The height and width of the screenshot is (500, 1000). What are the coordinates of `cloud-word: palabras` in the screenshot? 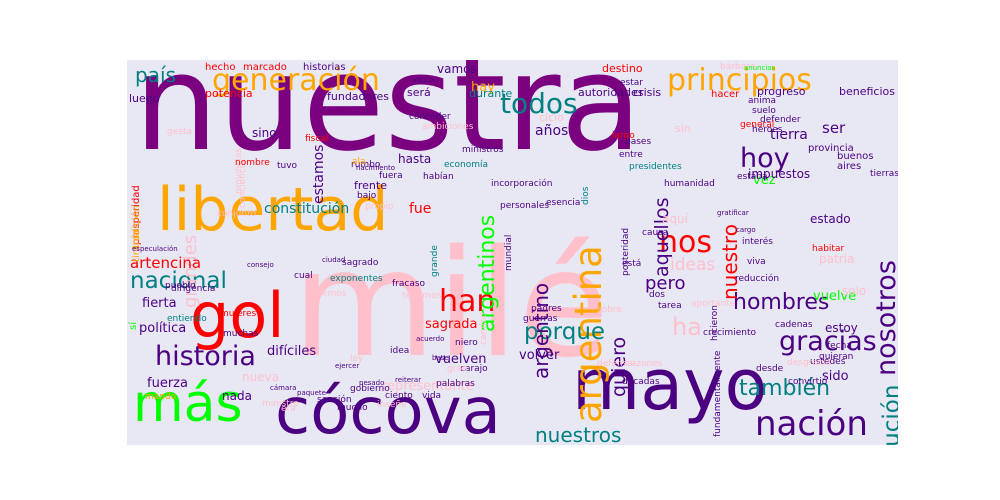 It's located at (455, 384).